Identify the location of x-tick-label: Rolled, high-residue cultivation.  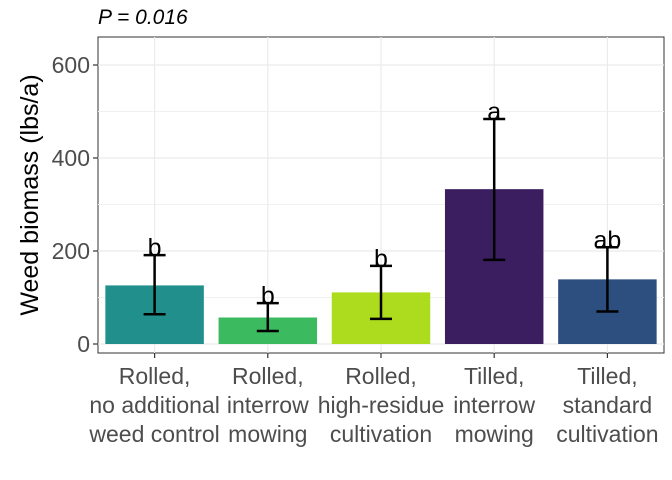
(381, 405).